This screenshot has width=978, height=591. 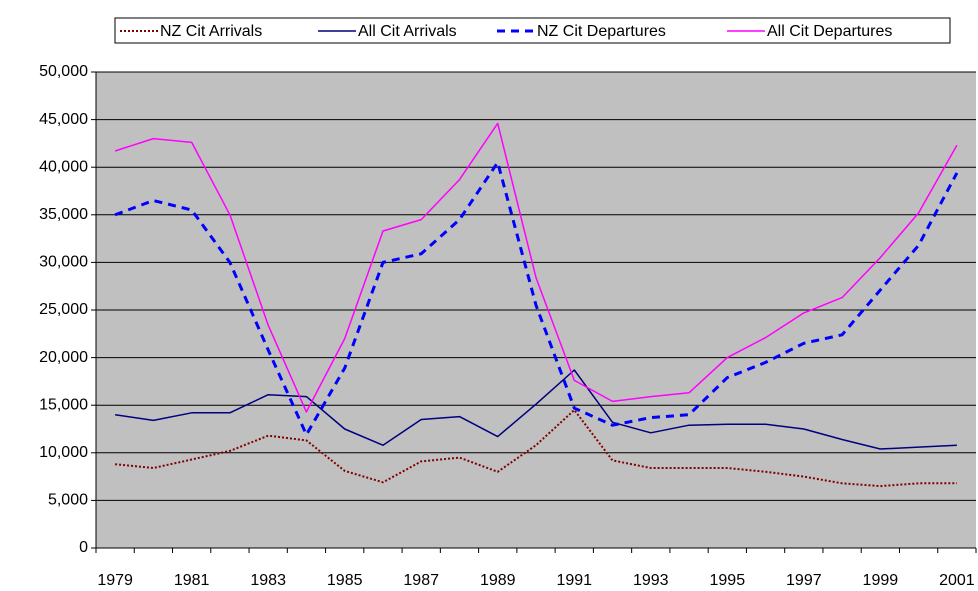 What do you see at coordinates (63, 452) in the screenshot?
I see `y-tick-label: 10,000` at bounding box center [63, 452].